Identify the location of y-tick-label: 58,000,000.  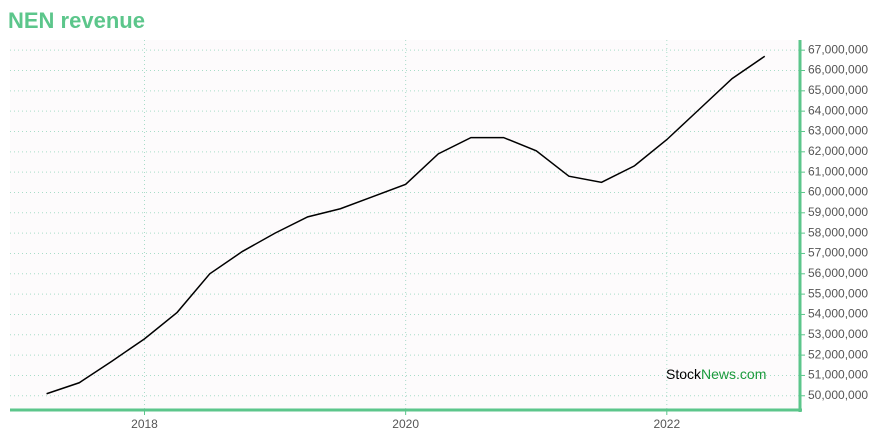
(838, 232).